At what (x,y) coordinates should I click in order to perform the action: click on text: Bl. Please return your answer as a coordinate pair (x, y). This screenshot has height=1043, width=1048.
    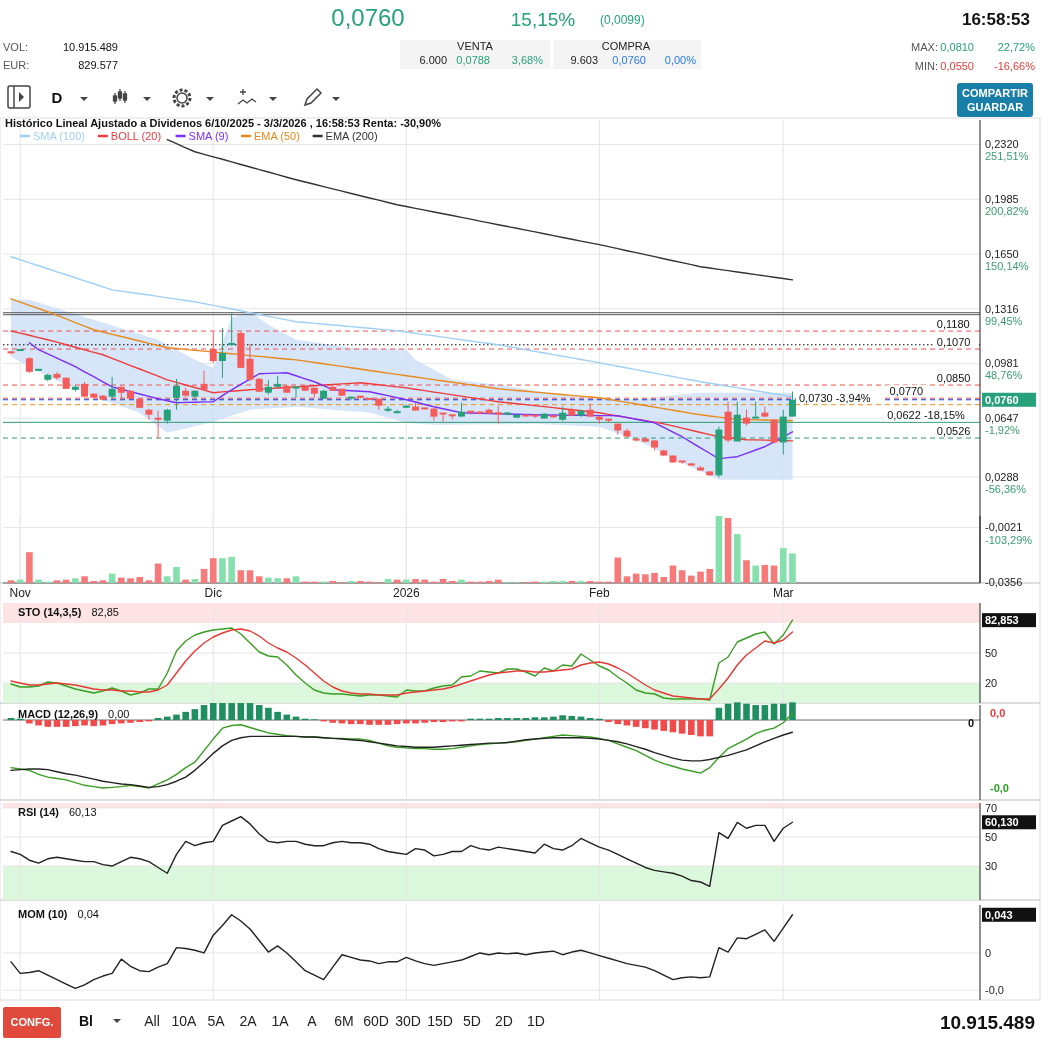
    Looking at the image, I should click on (86, 1021).